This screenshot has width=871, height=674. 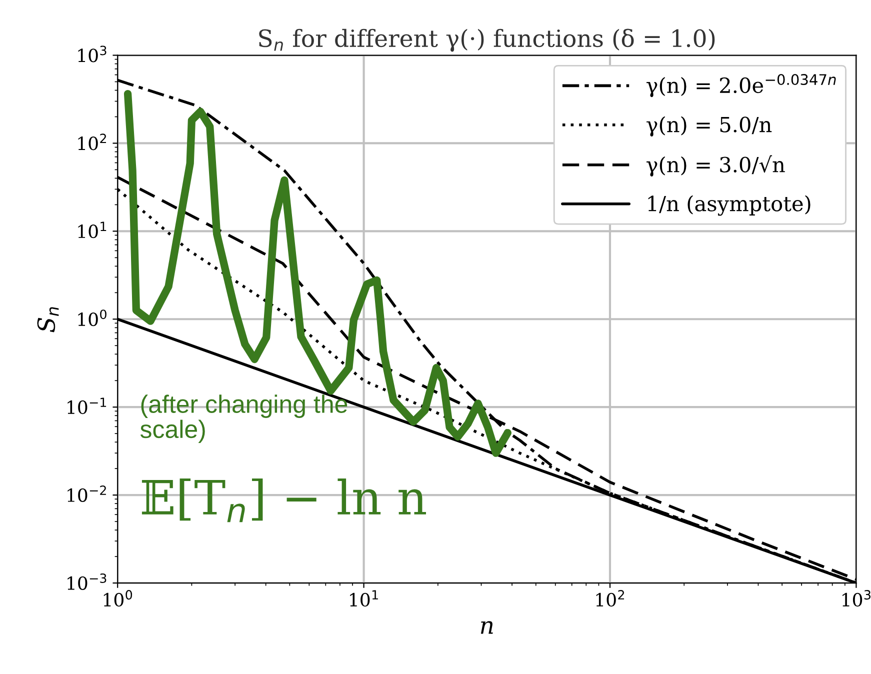 I want to click on y-tick-label: 10$^{−3}$, so click(x=87, y=581).